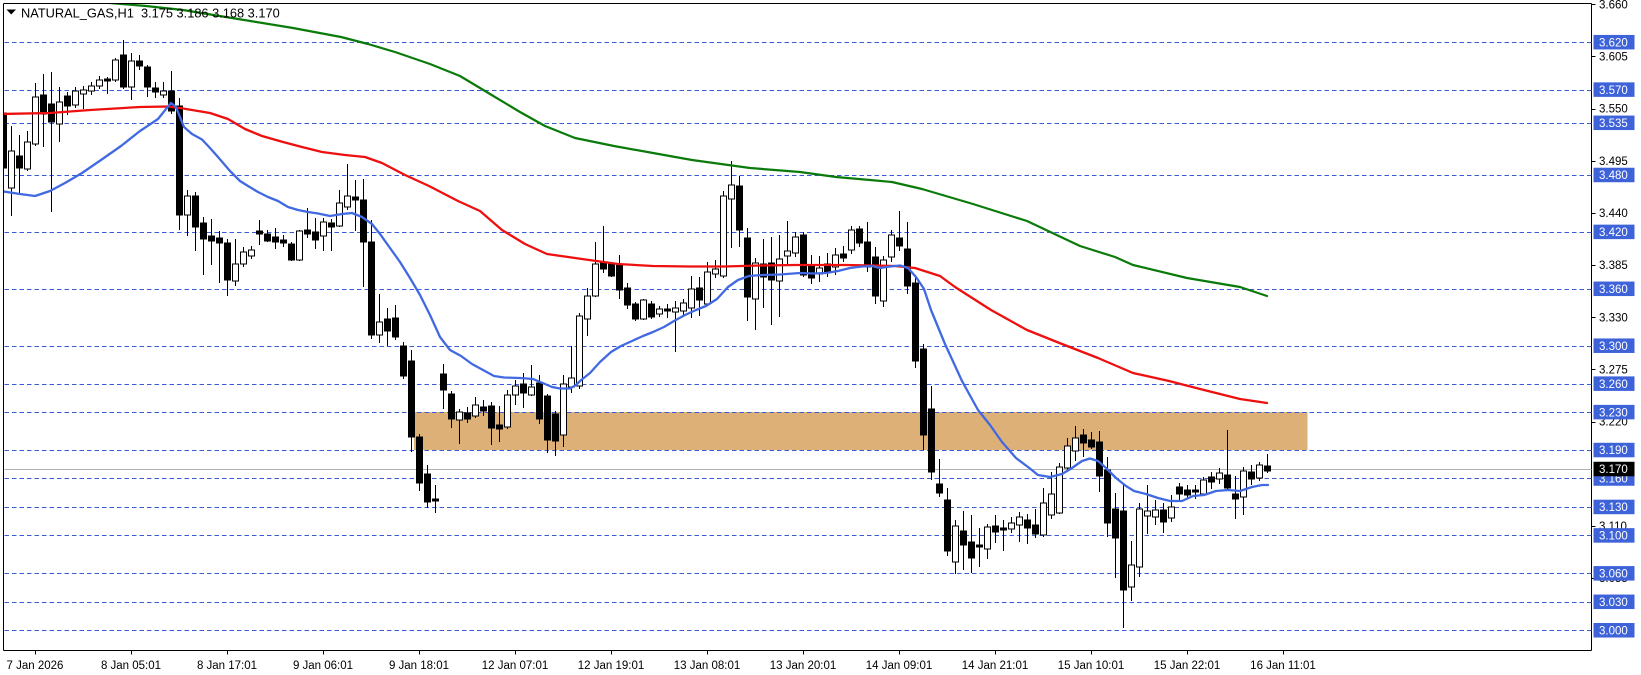 This screenshot has width=1641, height=675. What do you see at coordinates (1613, 91) in the screenshot?
I see `svg-text: 3.570` at bounding box center [1613, 91].